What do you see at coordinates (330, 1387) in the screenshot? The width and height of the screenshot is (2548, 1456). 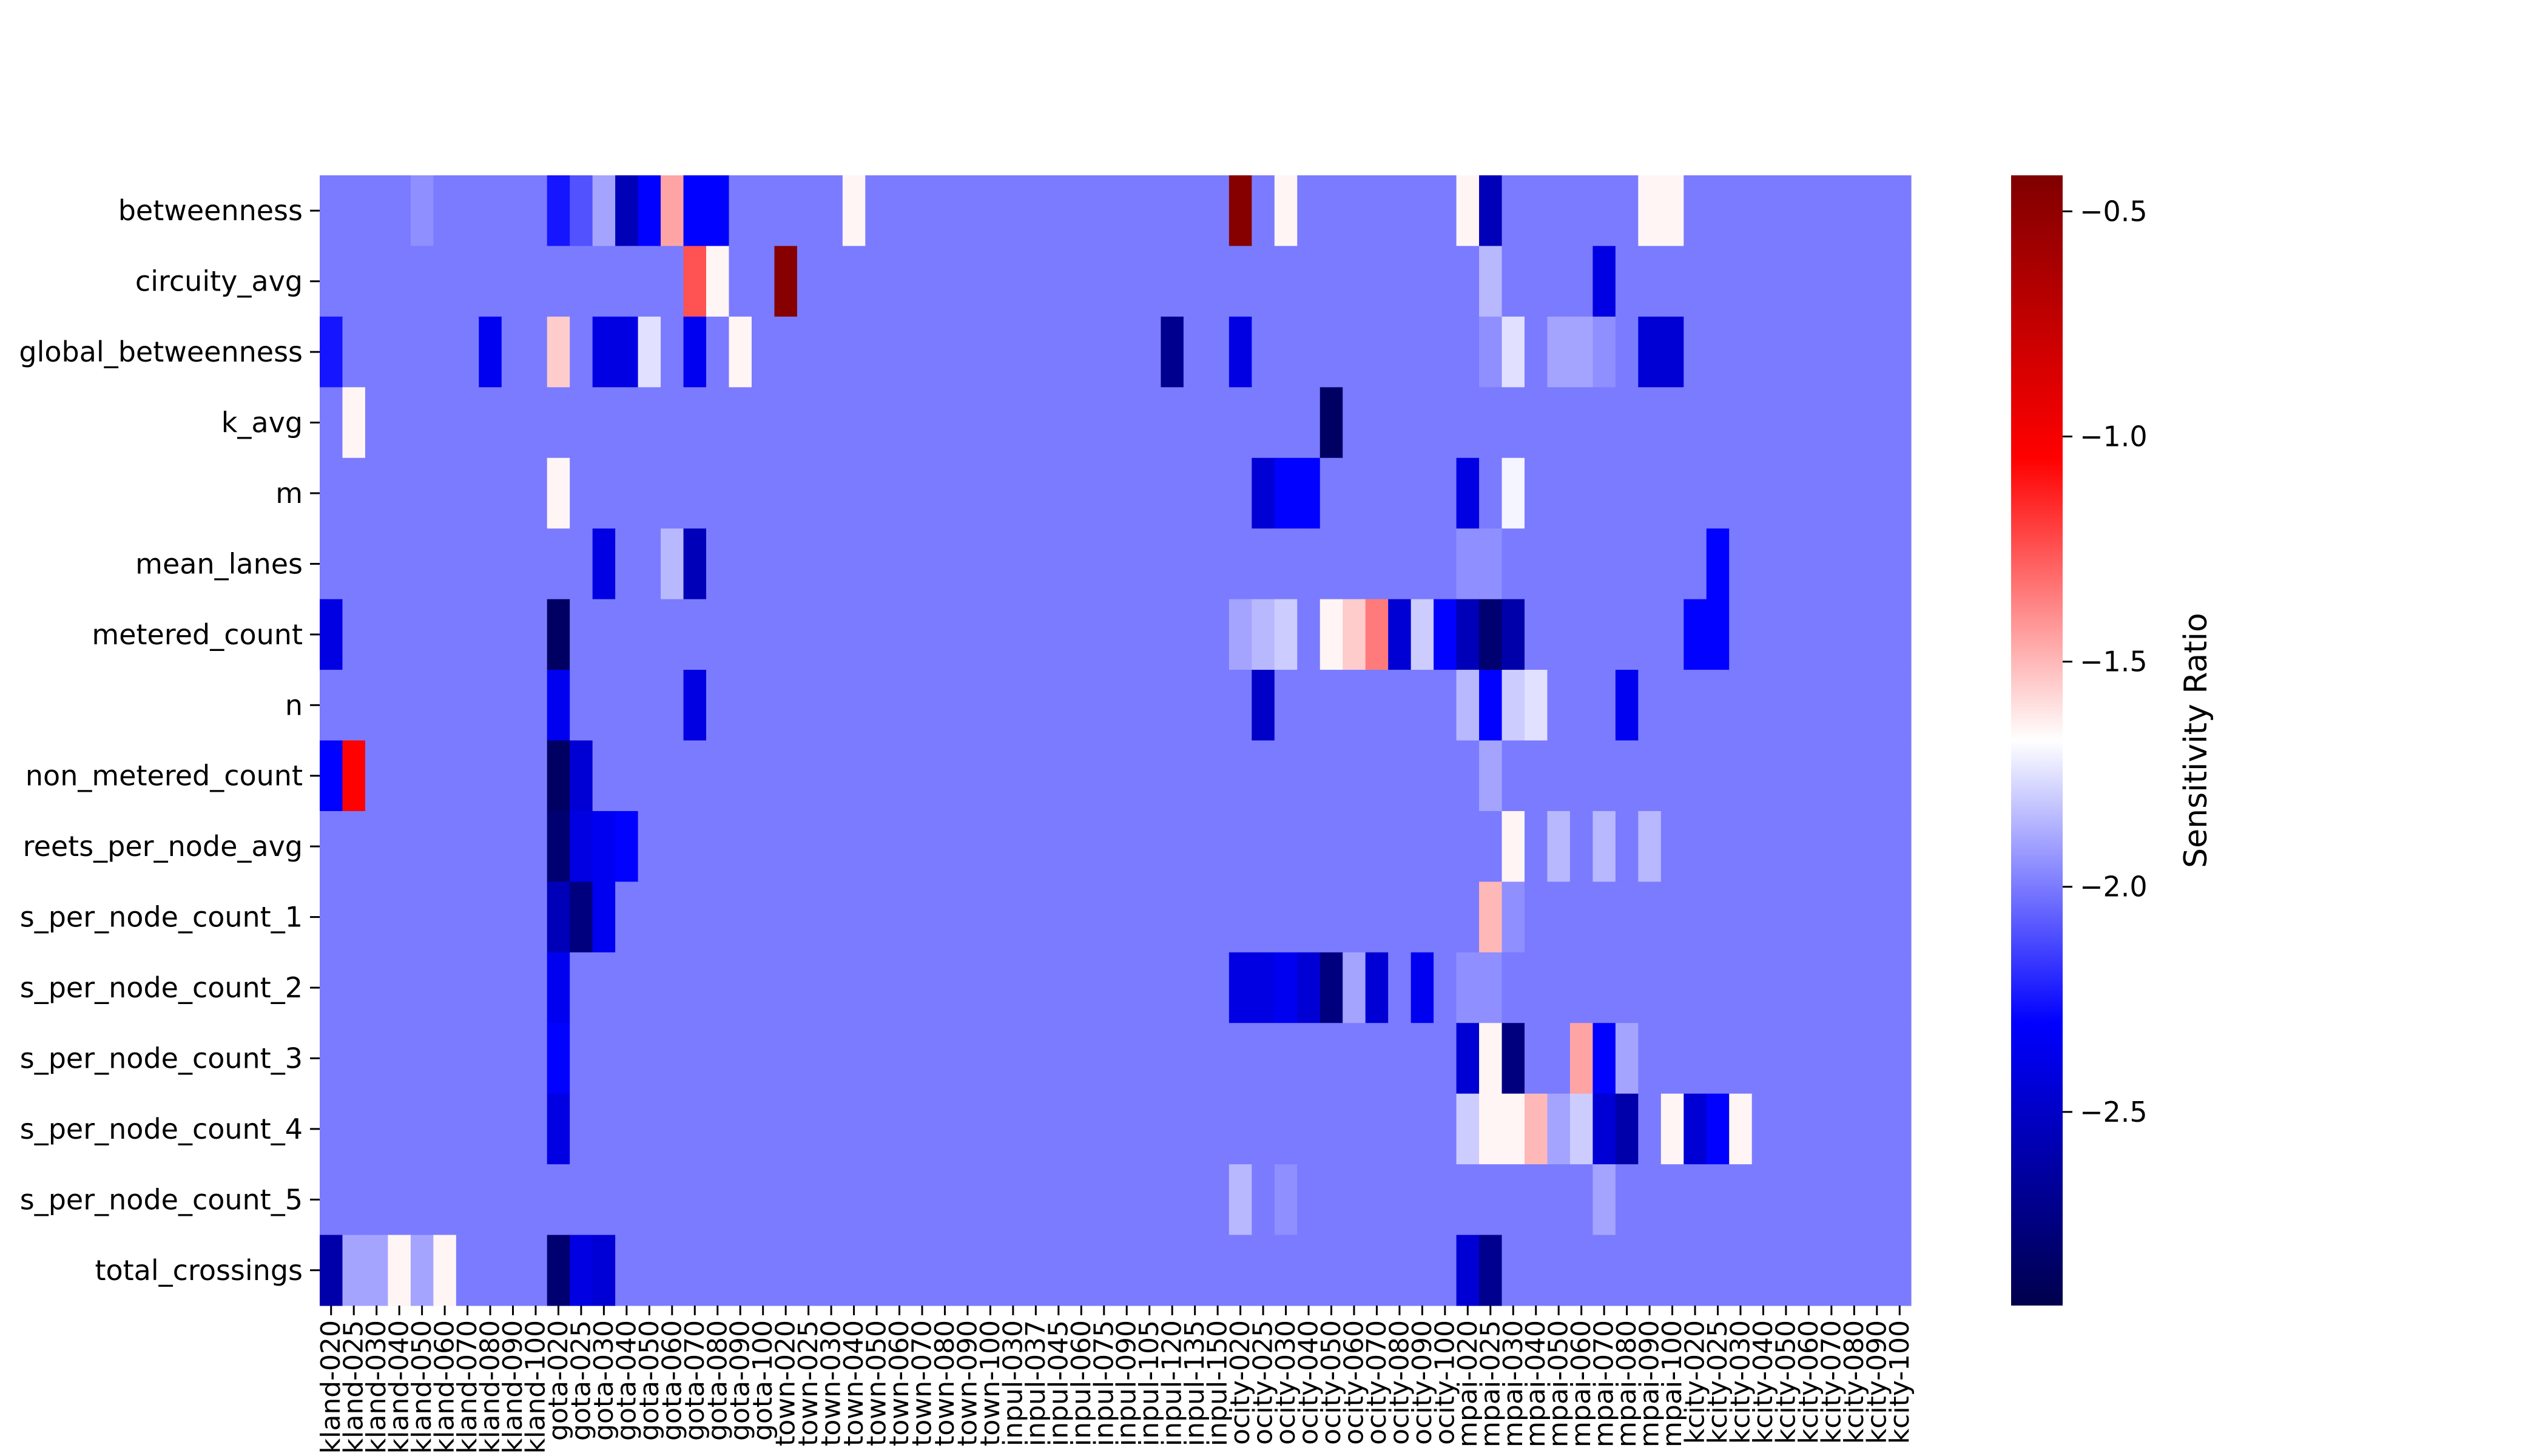 I see `column-label: kland-020` at bounding box center [330, 1387].